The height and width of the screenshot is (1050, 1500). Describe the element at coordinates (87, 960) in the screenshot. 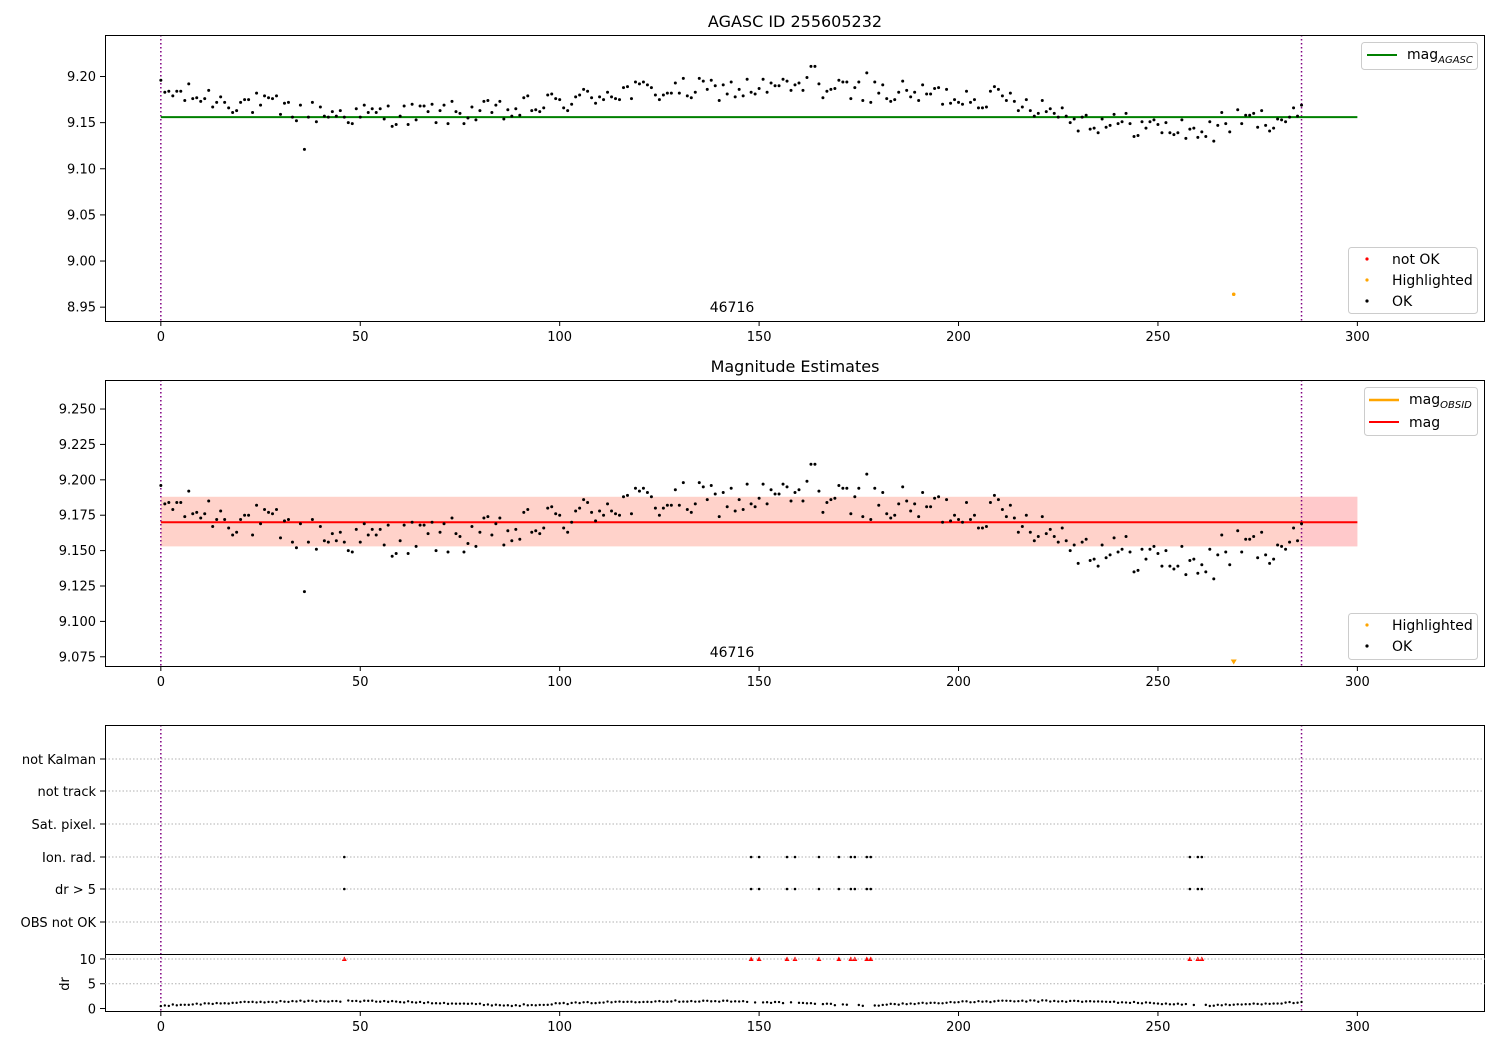

I see `dr-tick-label: 10` at that location.